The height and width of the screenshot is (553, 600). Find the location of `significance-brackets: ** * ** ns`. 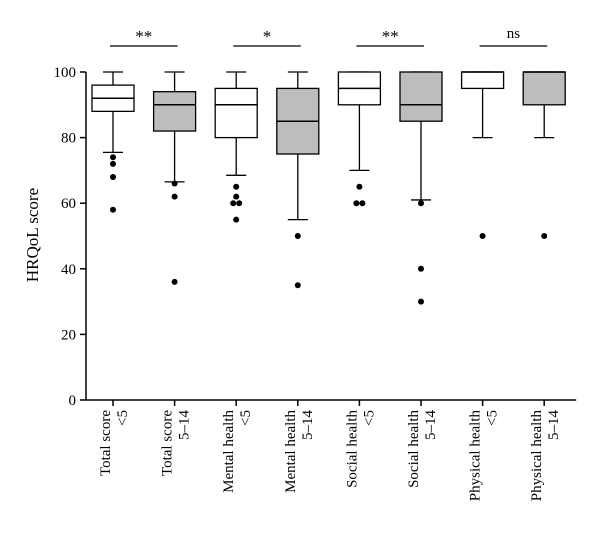

significance-brackets: ** * ** ns is located at coordinates (329, 36).